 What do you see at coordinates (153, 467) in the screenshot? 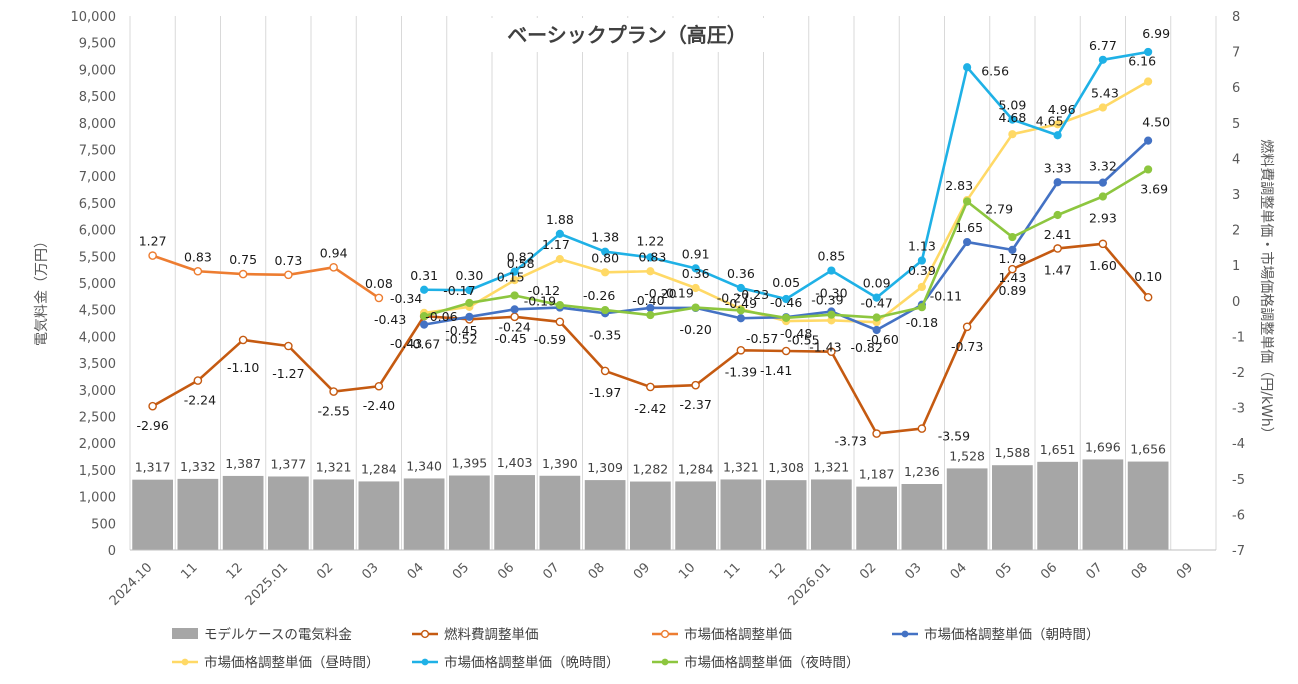
I see `bar-value-label: 1,317` at bounding box center [153, 467].